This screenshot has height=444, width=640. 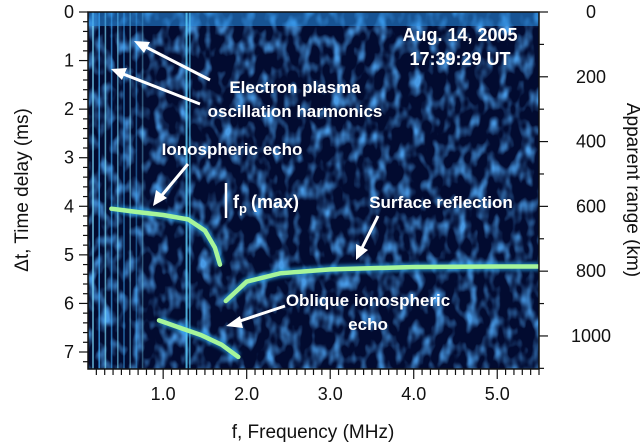 I want to click on y-tick-label-left: 3, so click(x=69, y=158).